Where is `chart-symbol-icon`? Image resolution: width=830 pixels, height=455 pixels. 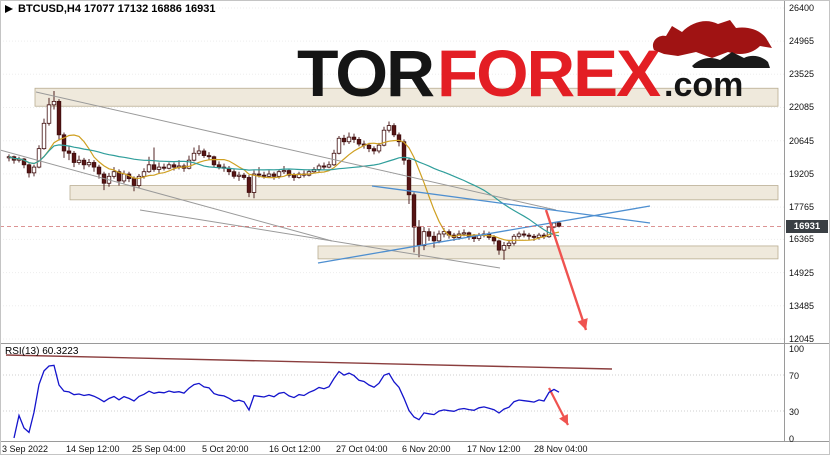 chart-symbol-icon is located at coordinates (9, 8).